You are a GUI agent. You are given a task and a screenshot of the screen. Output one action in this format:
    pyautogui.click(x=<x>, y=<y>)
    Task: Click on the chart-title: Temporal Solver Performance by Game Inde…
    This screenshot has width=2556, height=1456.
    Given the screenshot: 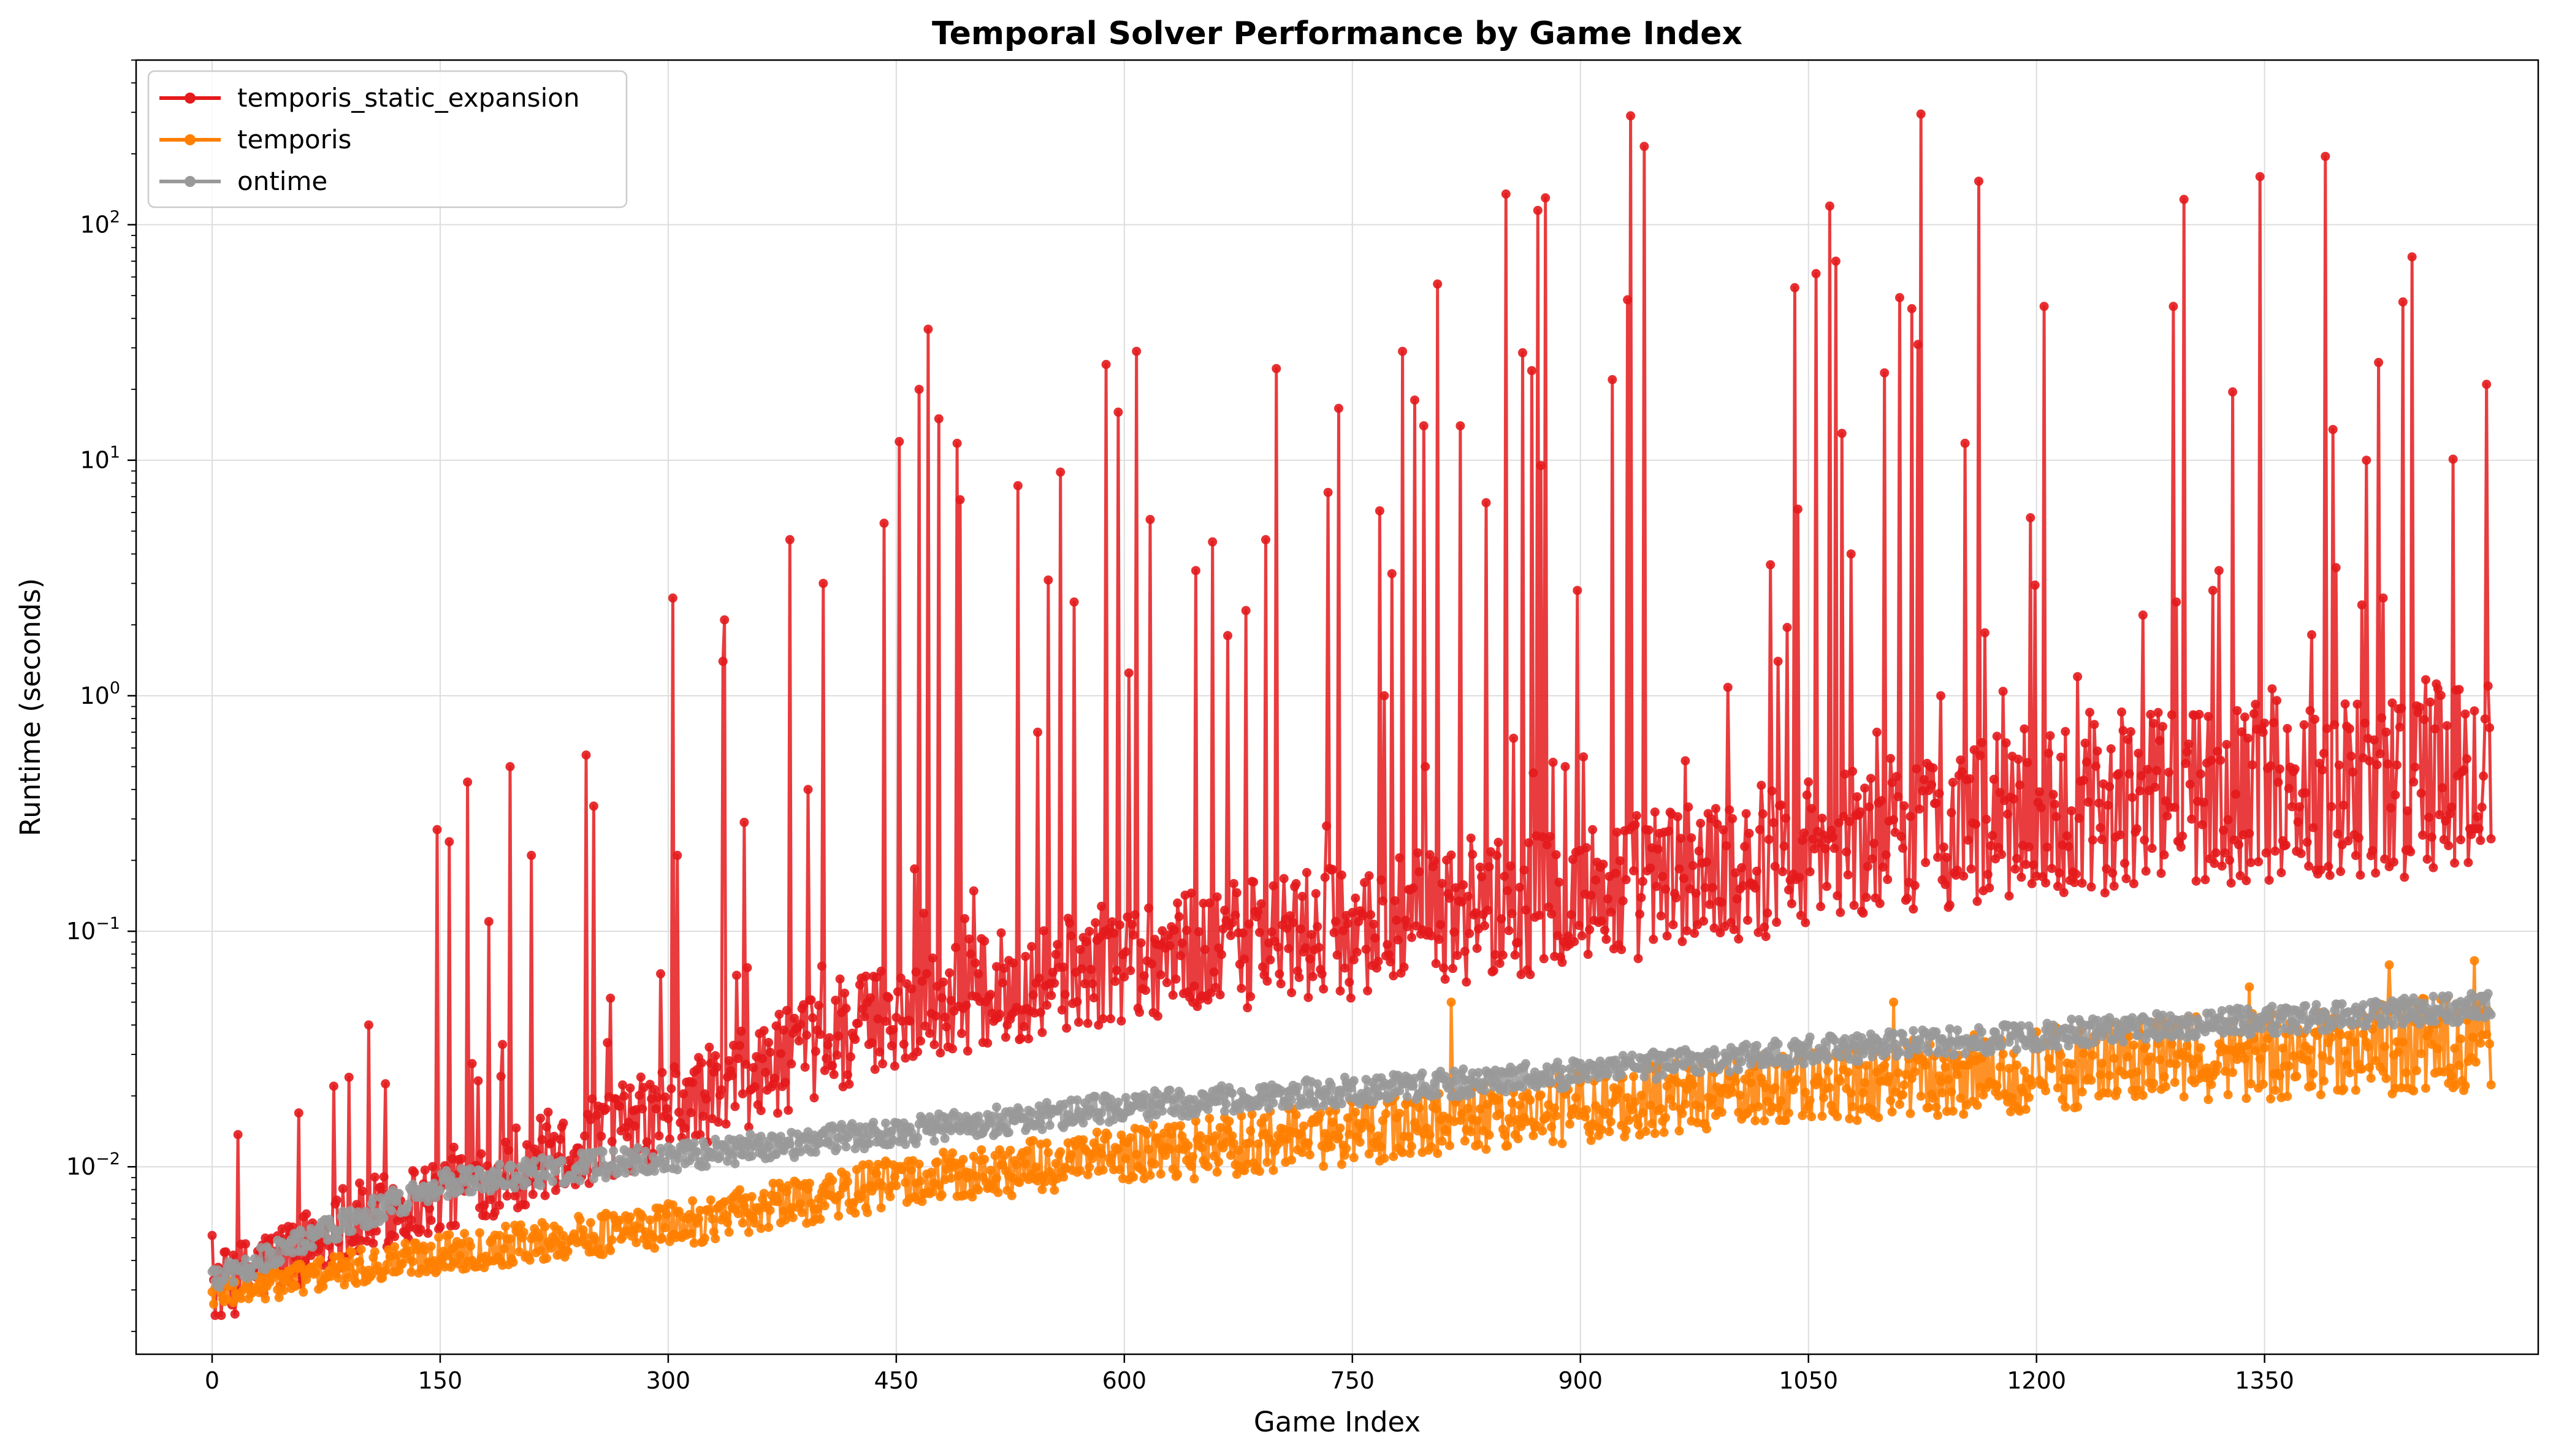 What is the action you would take?
    pyautogui.click(x=1337, y=33)
    